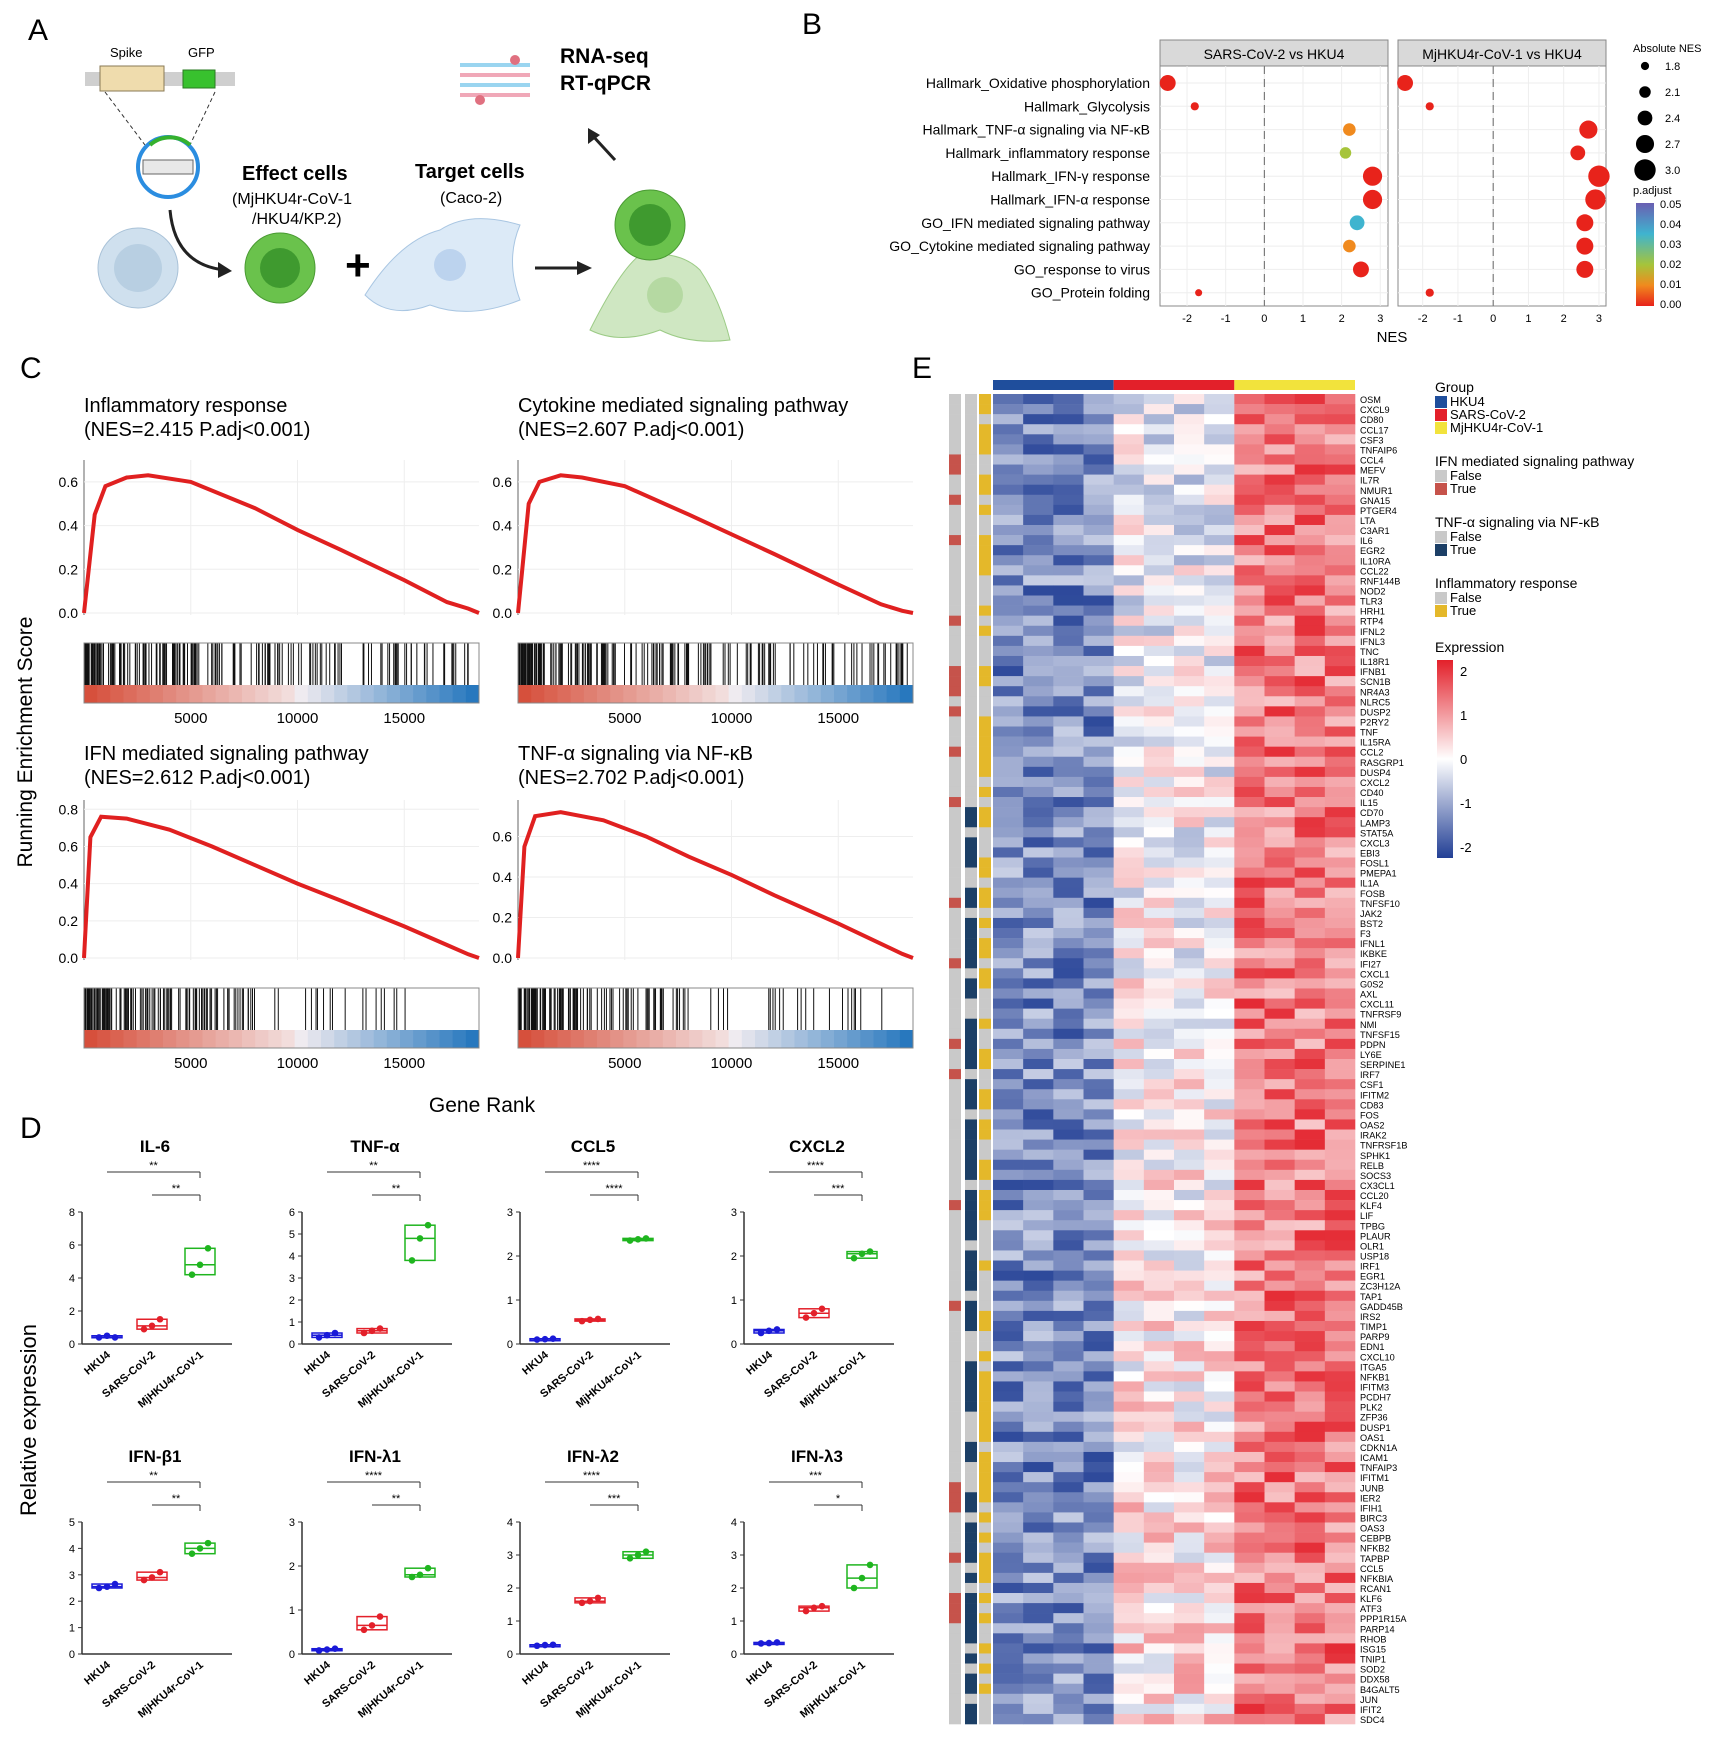  I want to click on b-dot, so click(1372, 176).